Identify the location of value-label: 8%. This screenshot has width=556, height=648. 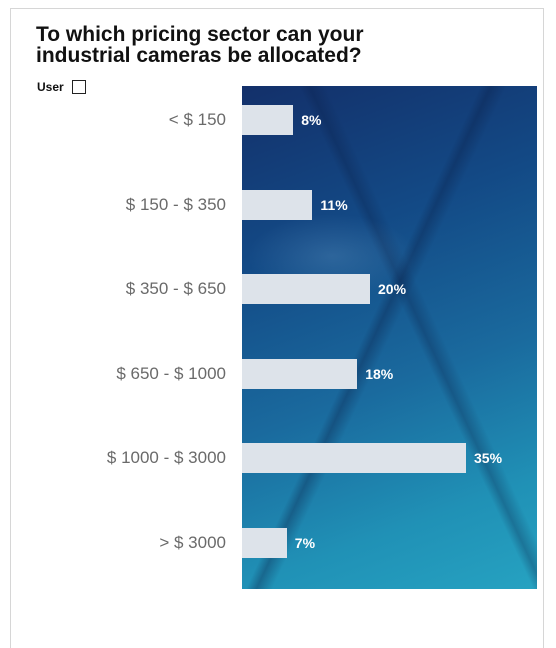
(311, 120).